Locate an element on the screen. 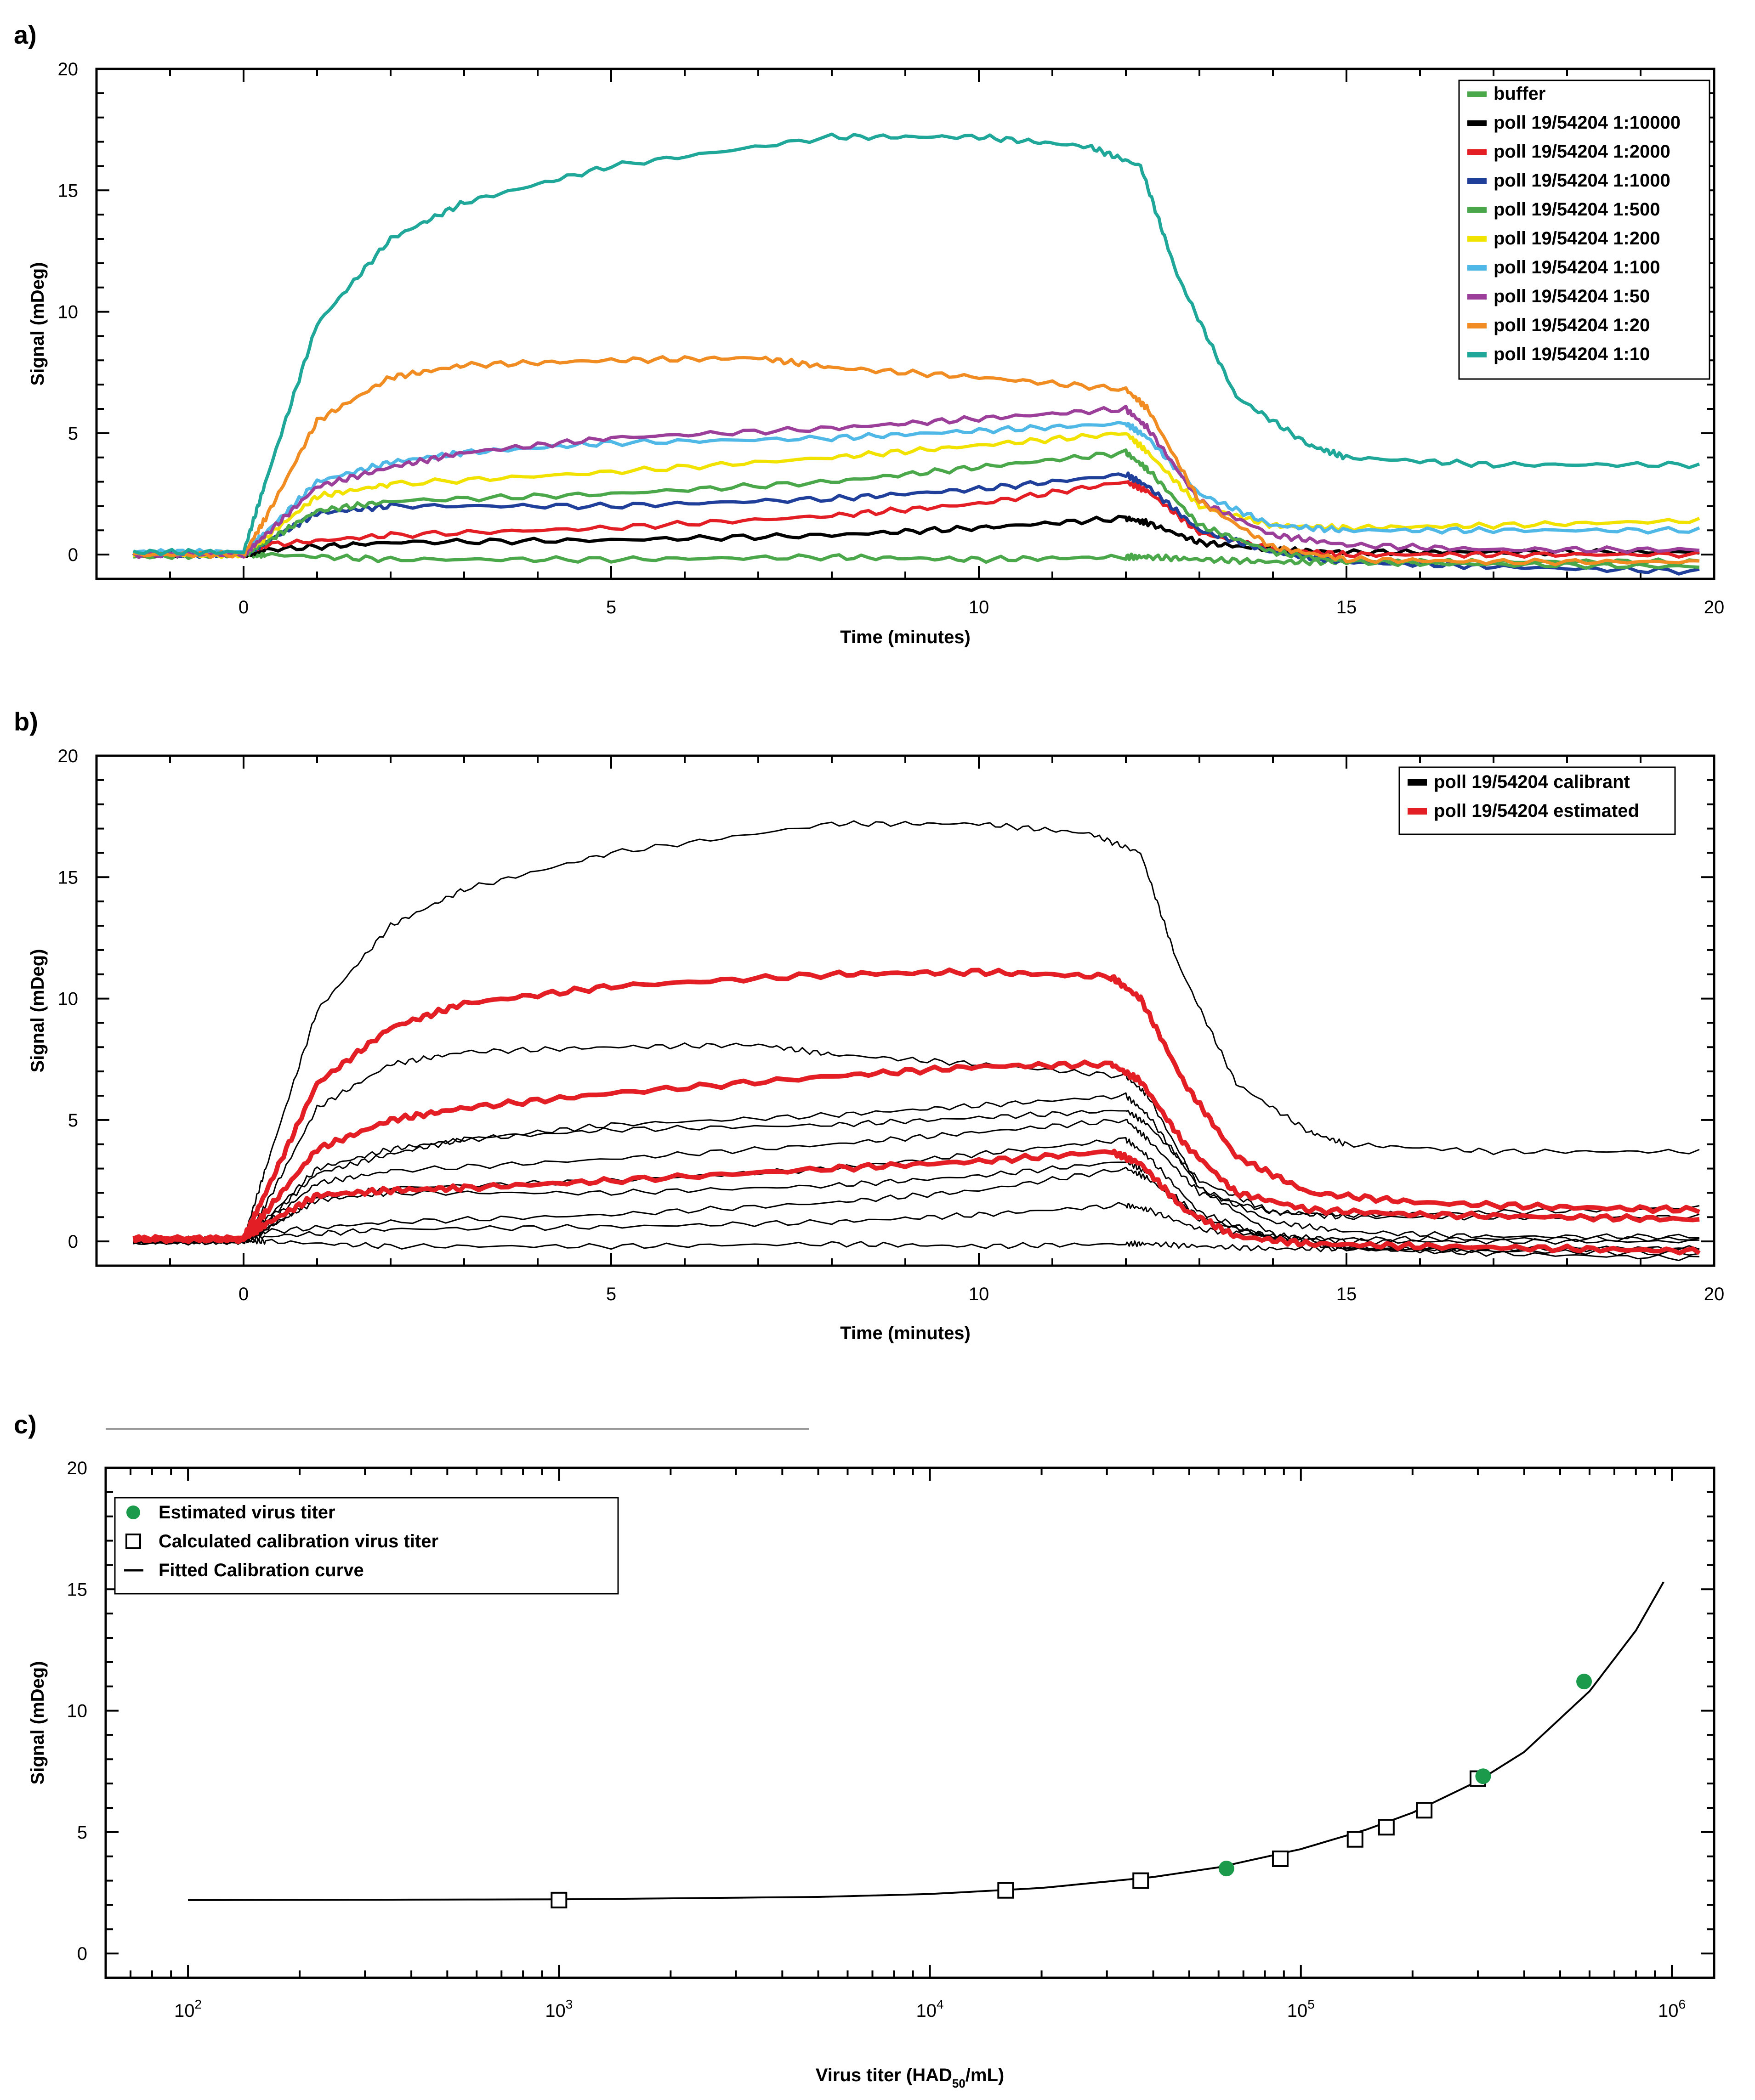 This screenshot has height=2100, width=1755. legend-label: poll 19/54204 1:50 is located at coordinates (1572, 296).